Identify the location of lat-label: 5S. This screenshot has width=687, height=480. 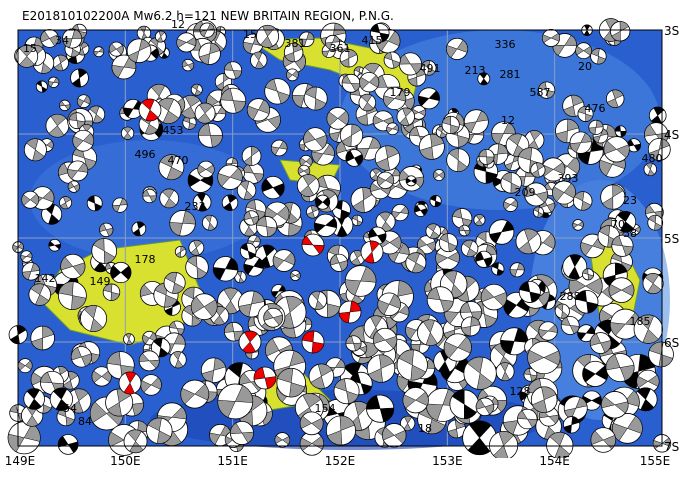
(671, 239).